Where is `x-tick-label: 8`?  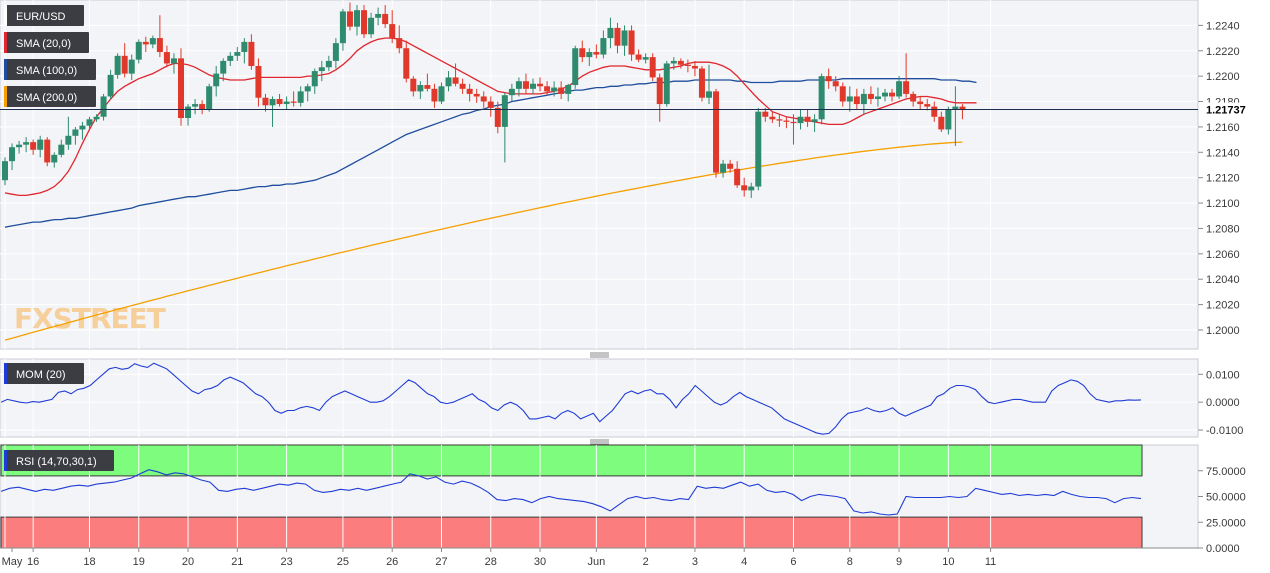
x-tick-label: 8 is located at coordinates (850, 562).